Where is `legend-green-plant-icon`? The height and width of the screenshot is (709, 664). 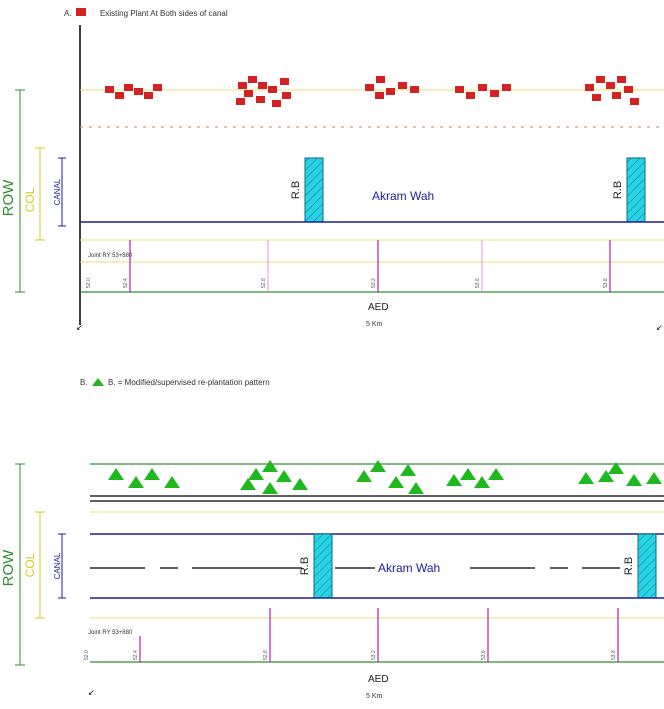 legend-green-plant-icon is located at coordinates (98, 382).